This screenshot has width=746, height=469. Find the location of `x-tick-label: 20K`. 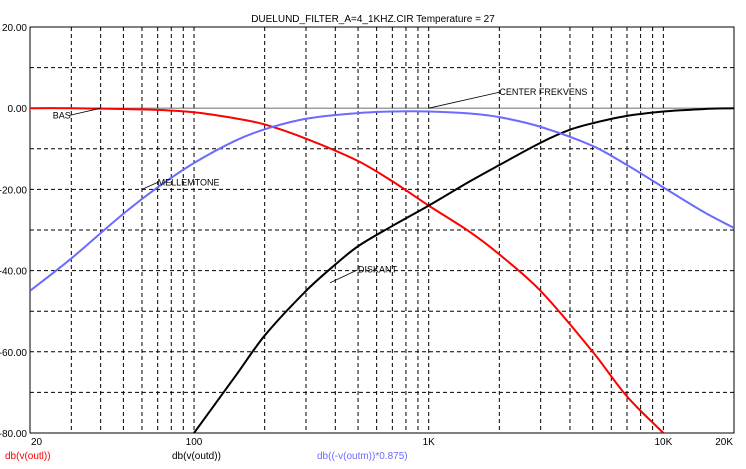

x-tick-label: 20K is located at coordinates (724, 442).